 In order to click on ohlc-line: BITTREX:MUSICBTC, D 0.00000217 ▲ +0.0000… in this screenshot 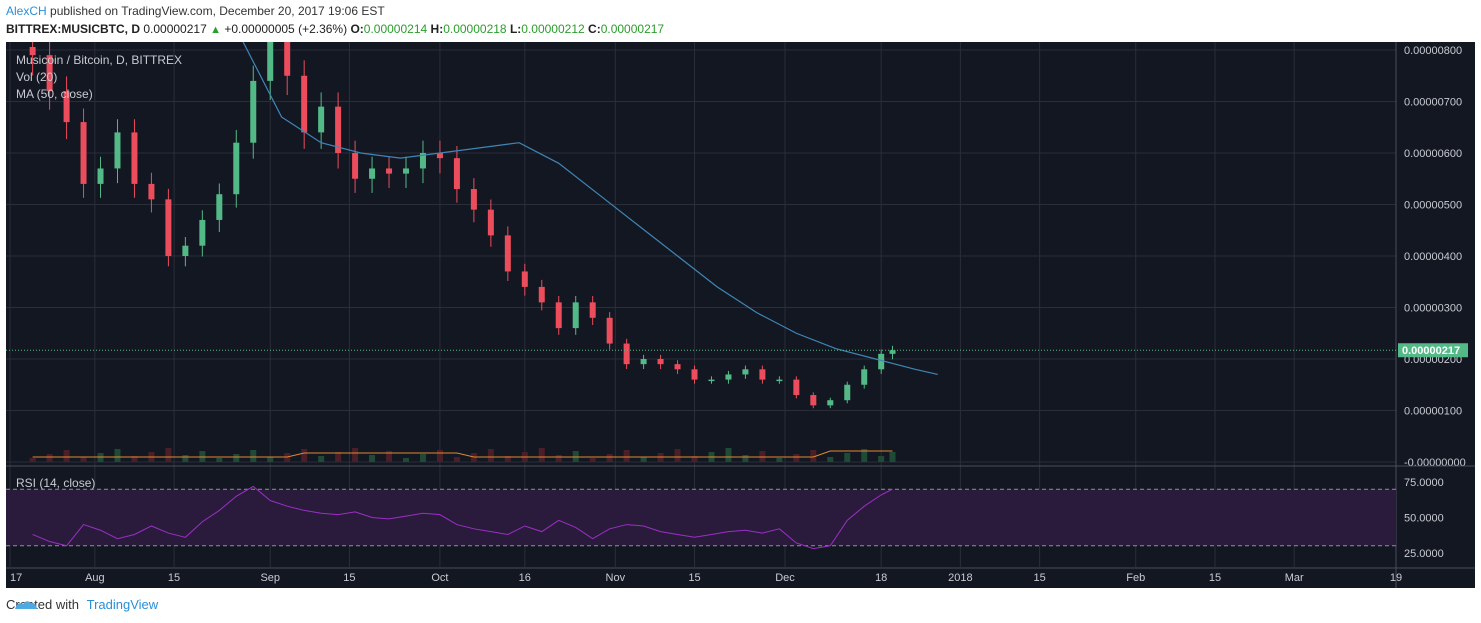, I will do `click(335, 29)`.